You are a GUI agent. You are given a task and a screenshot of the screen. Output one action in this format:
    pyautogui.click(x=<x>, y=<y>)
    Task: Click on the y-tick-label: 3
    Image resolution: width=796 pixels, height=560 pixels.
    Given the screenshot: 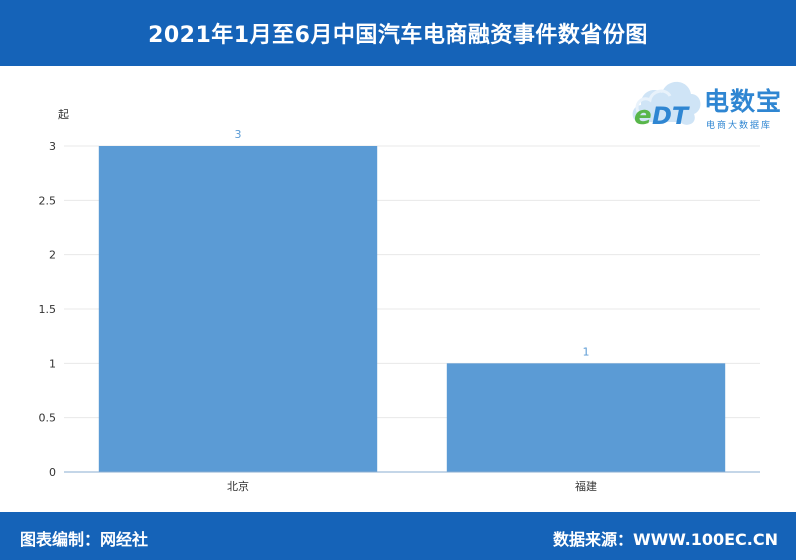 What is the action you would take?
    pyautogui.click(x=52, y=146)
    